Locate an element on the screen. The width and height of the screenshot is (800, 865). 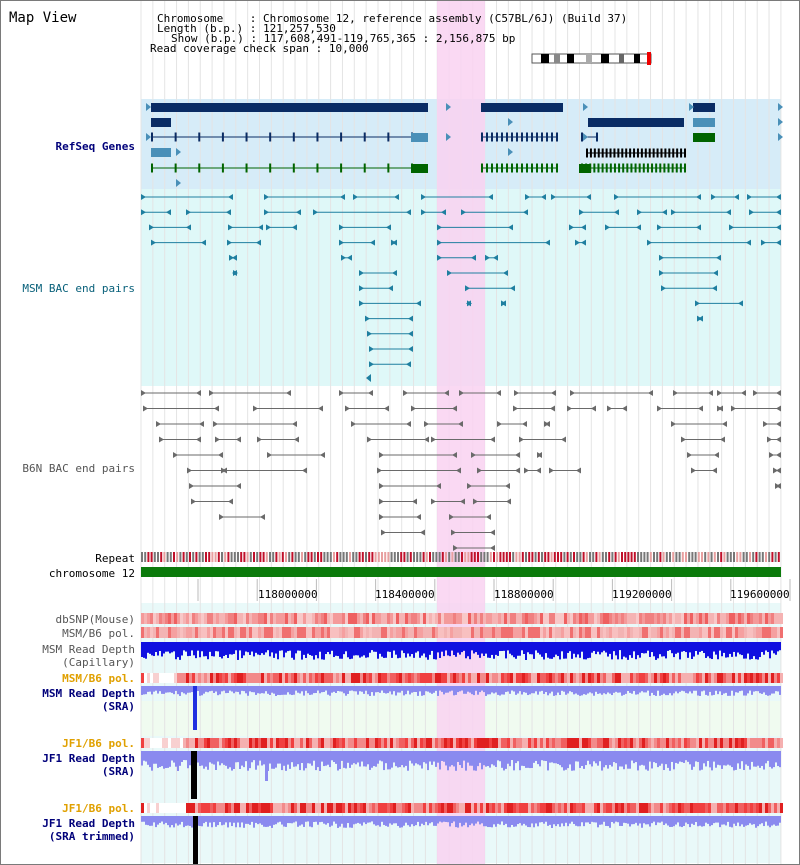
track-label-jf1-b6-pol: JF1/B6 pol. is located at coordinates (98, 743).